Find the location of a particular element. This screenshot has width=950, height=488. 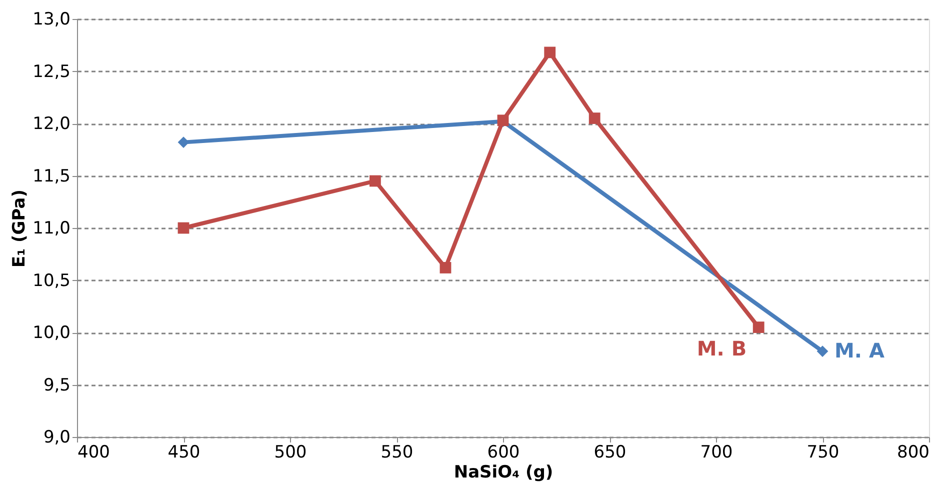

series-label: M. B is located at coordinates (721, 348).